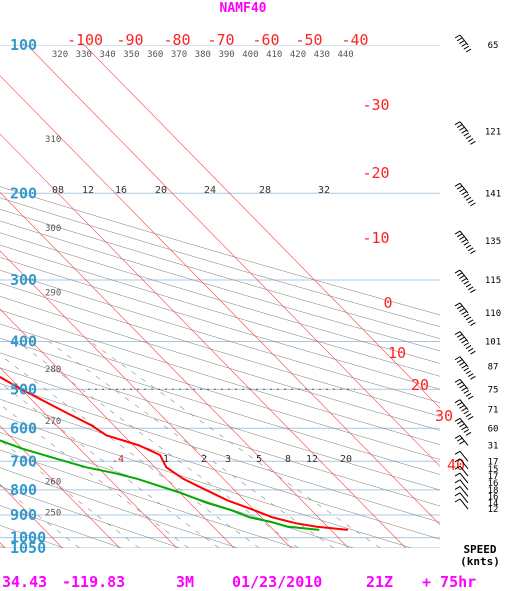 The image size is (506, 591). Describe the element at coordinates (121, 190) in the screenshot. I see `mixing-ratio-upper-label: 16` at that location.